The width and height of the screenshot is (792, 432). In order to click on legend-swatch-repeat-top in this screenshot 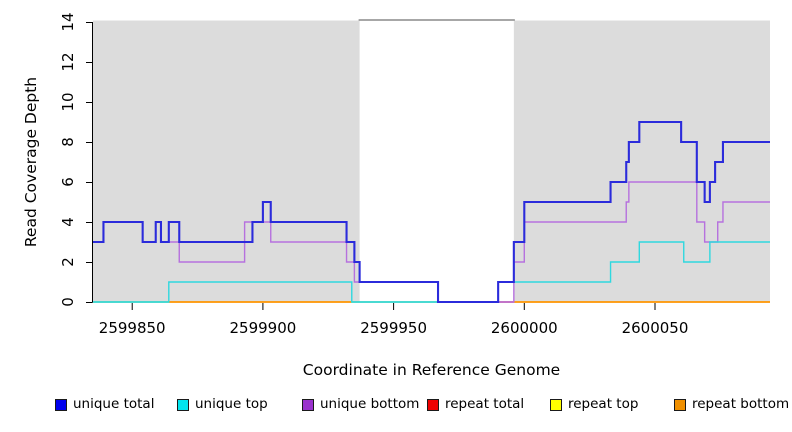, I will do `click(556, 405)`.